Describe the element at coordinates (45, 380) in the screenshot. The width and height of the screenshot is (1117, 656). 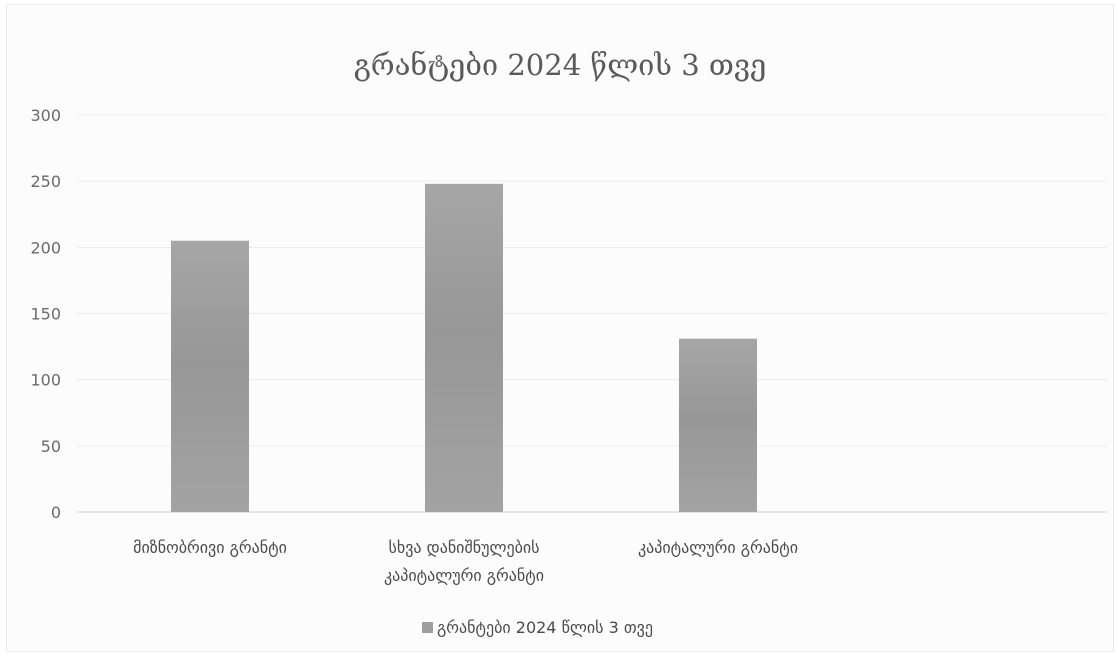
I see `y-tick-label: 100` at that location.